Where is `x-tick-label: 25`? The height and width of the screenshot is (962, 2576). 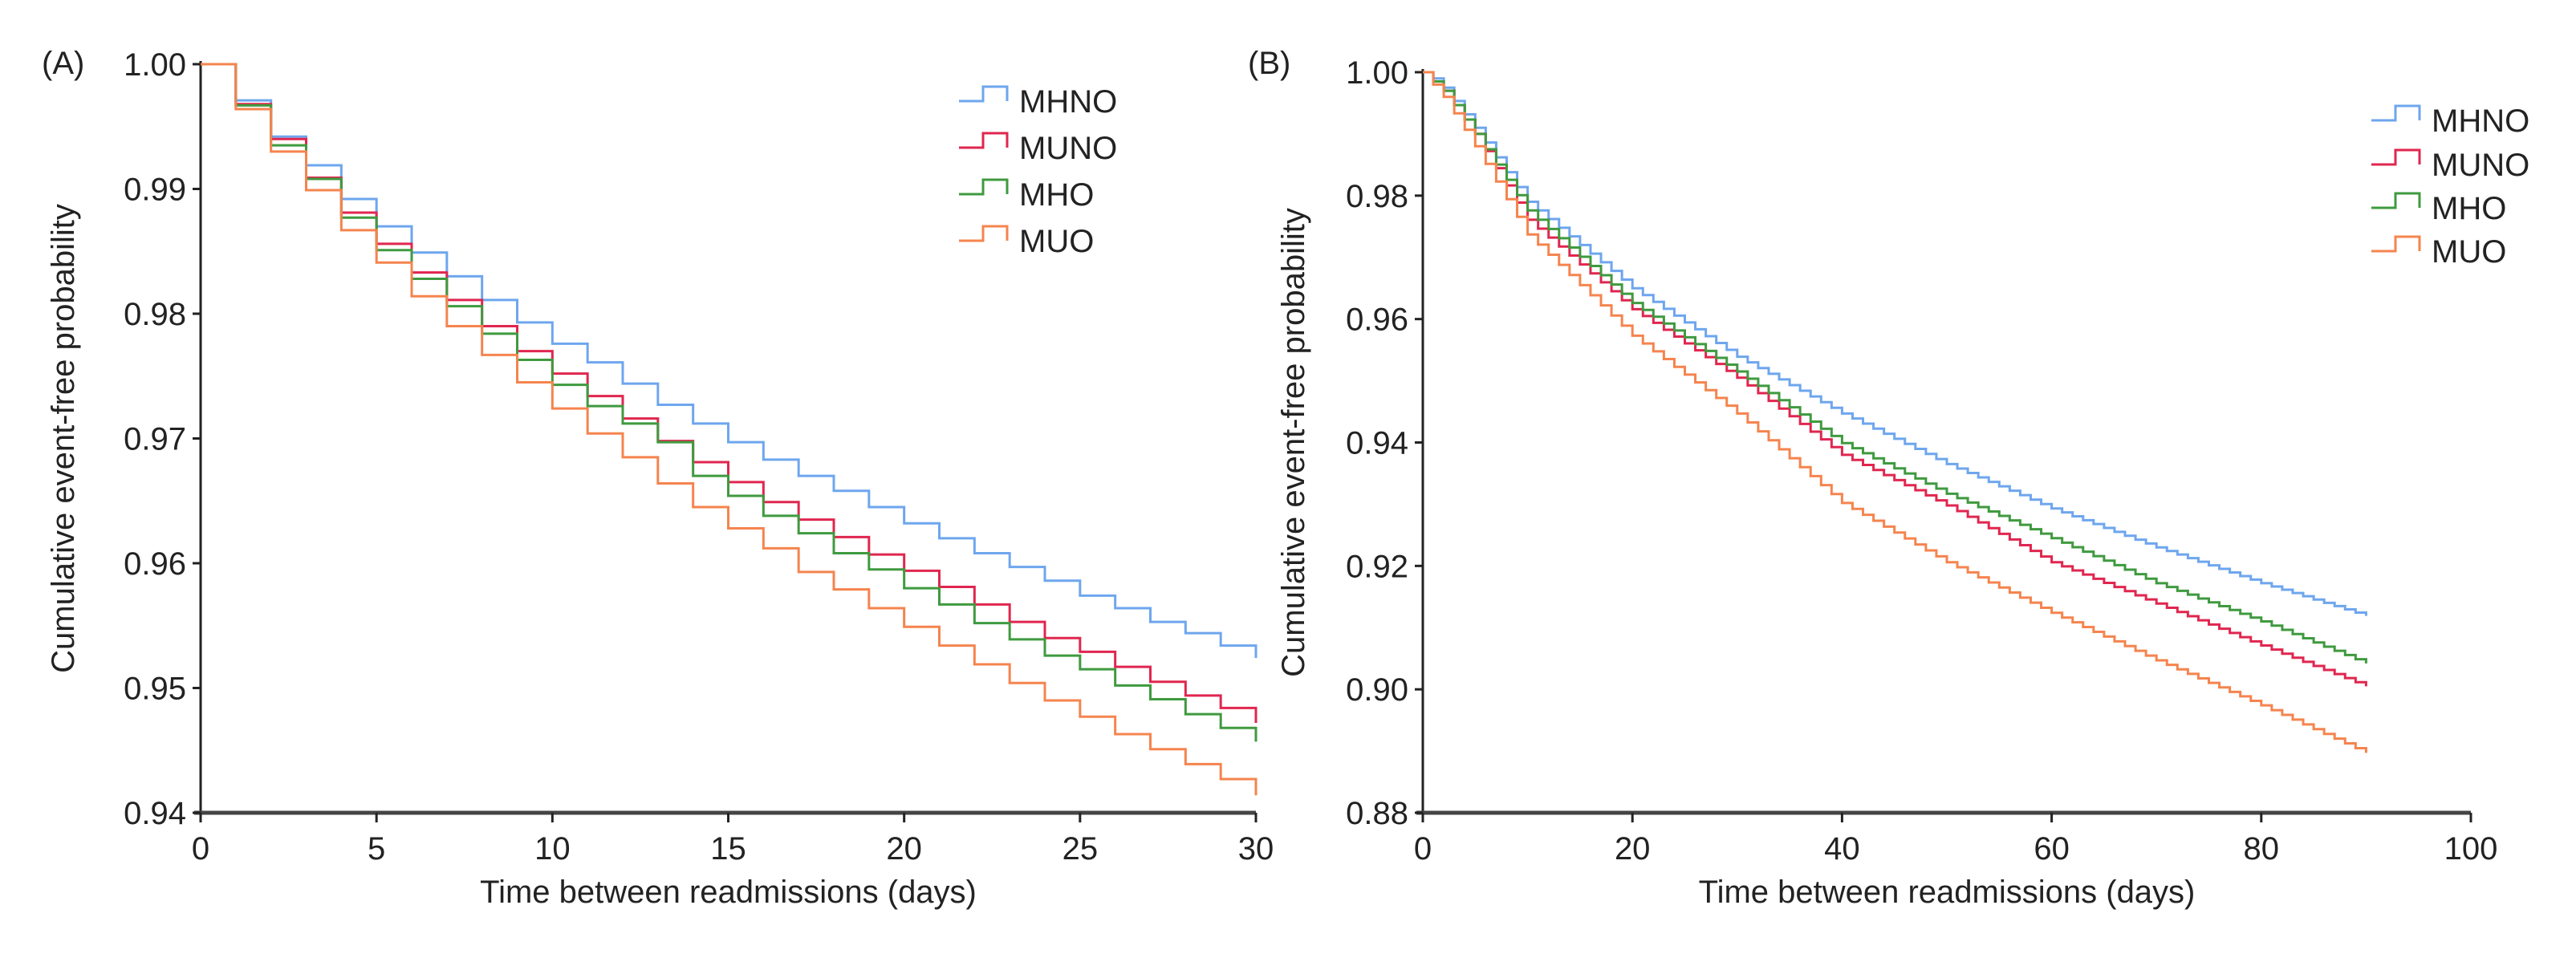 x-tick-label: 25 is located at coordinates (1080, 849).